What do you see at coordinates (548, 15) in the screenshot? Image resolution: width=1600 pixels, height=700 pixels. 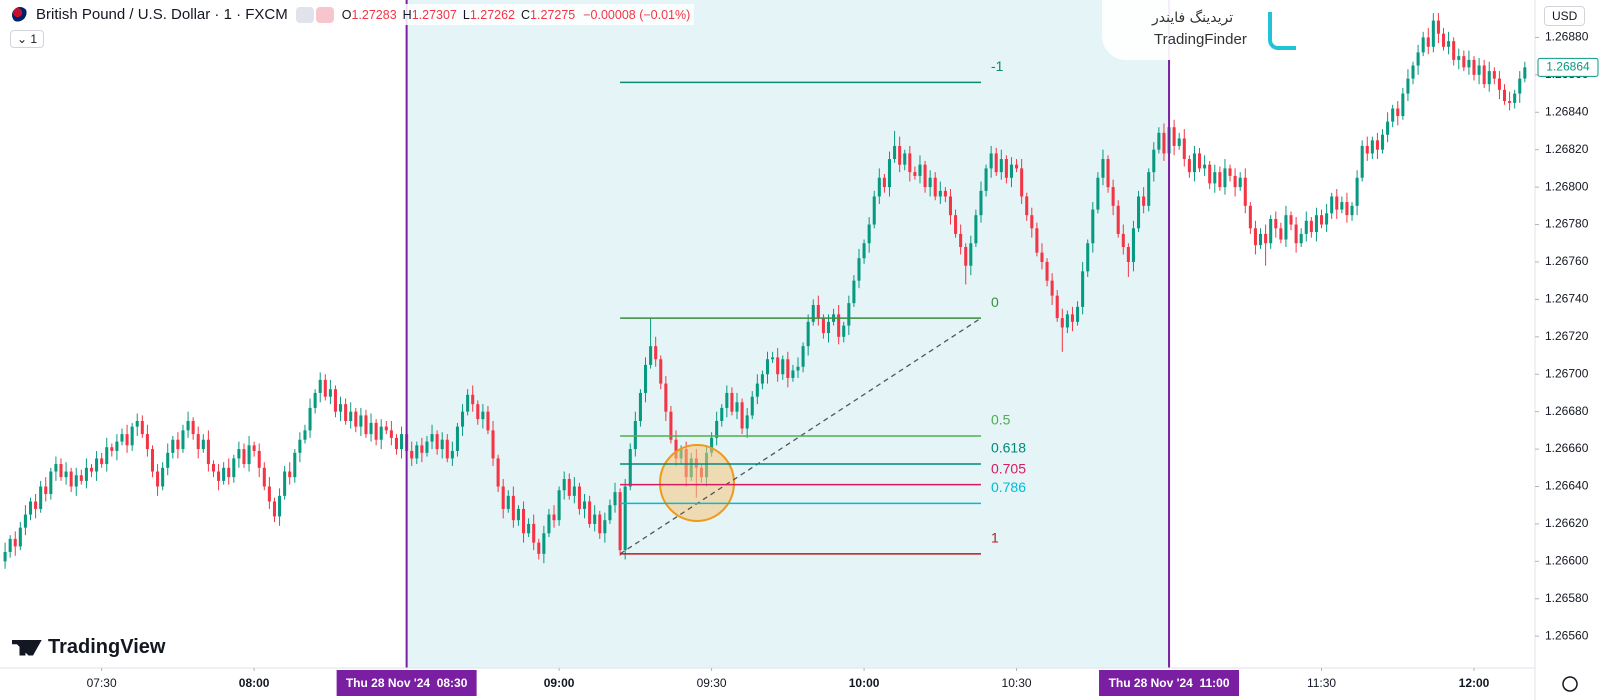 I see `ohlc-item: C1.27275` at bounding box center [548, 15].